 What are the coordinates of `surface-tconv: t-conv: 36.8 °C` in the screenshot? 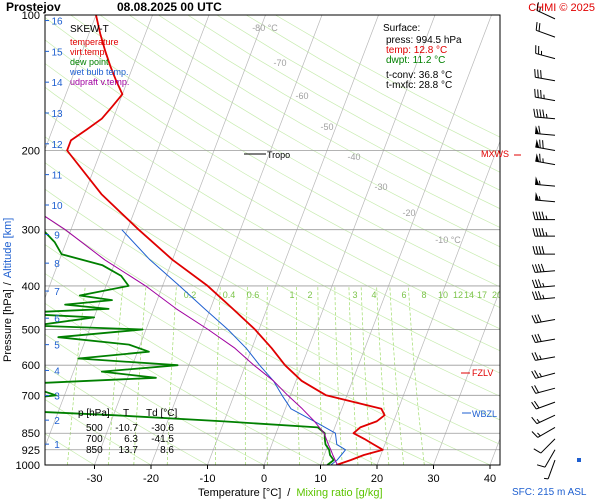 It's located at (419, 75).